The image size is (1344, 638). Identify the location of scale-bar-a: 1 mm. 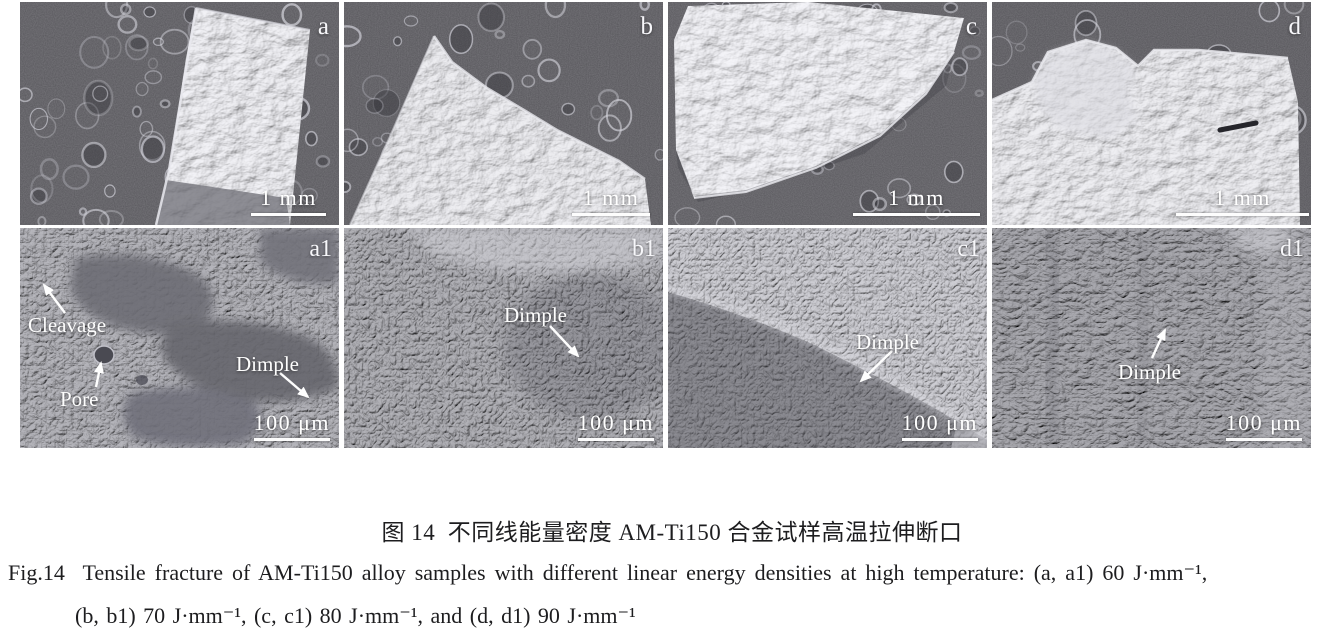
(288, 201).